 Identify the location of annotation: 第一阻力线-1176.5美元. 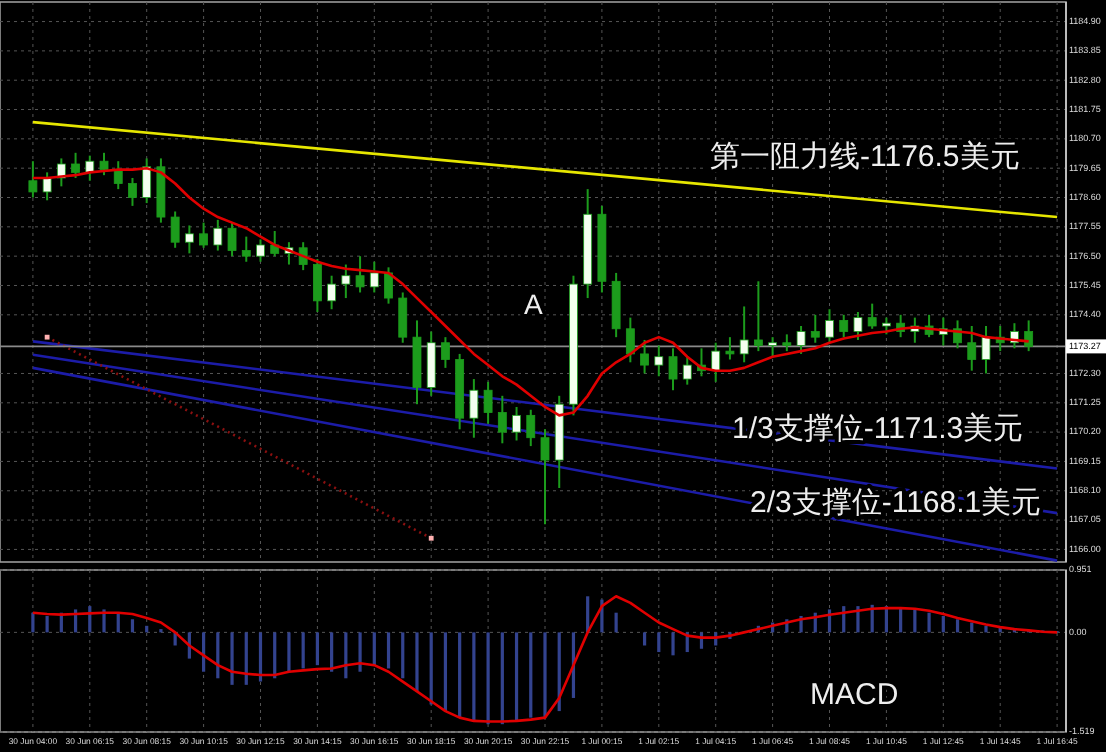
(865, 157).